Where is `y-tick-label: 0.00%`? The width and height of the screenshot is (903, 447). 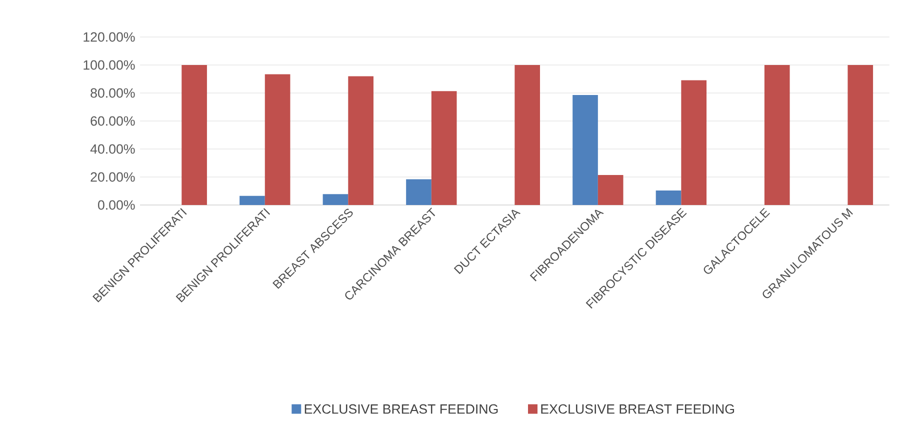 y-tick-label: 0.00% is located at coordinates (116, 205).